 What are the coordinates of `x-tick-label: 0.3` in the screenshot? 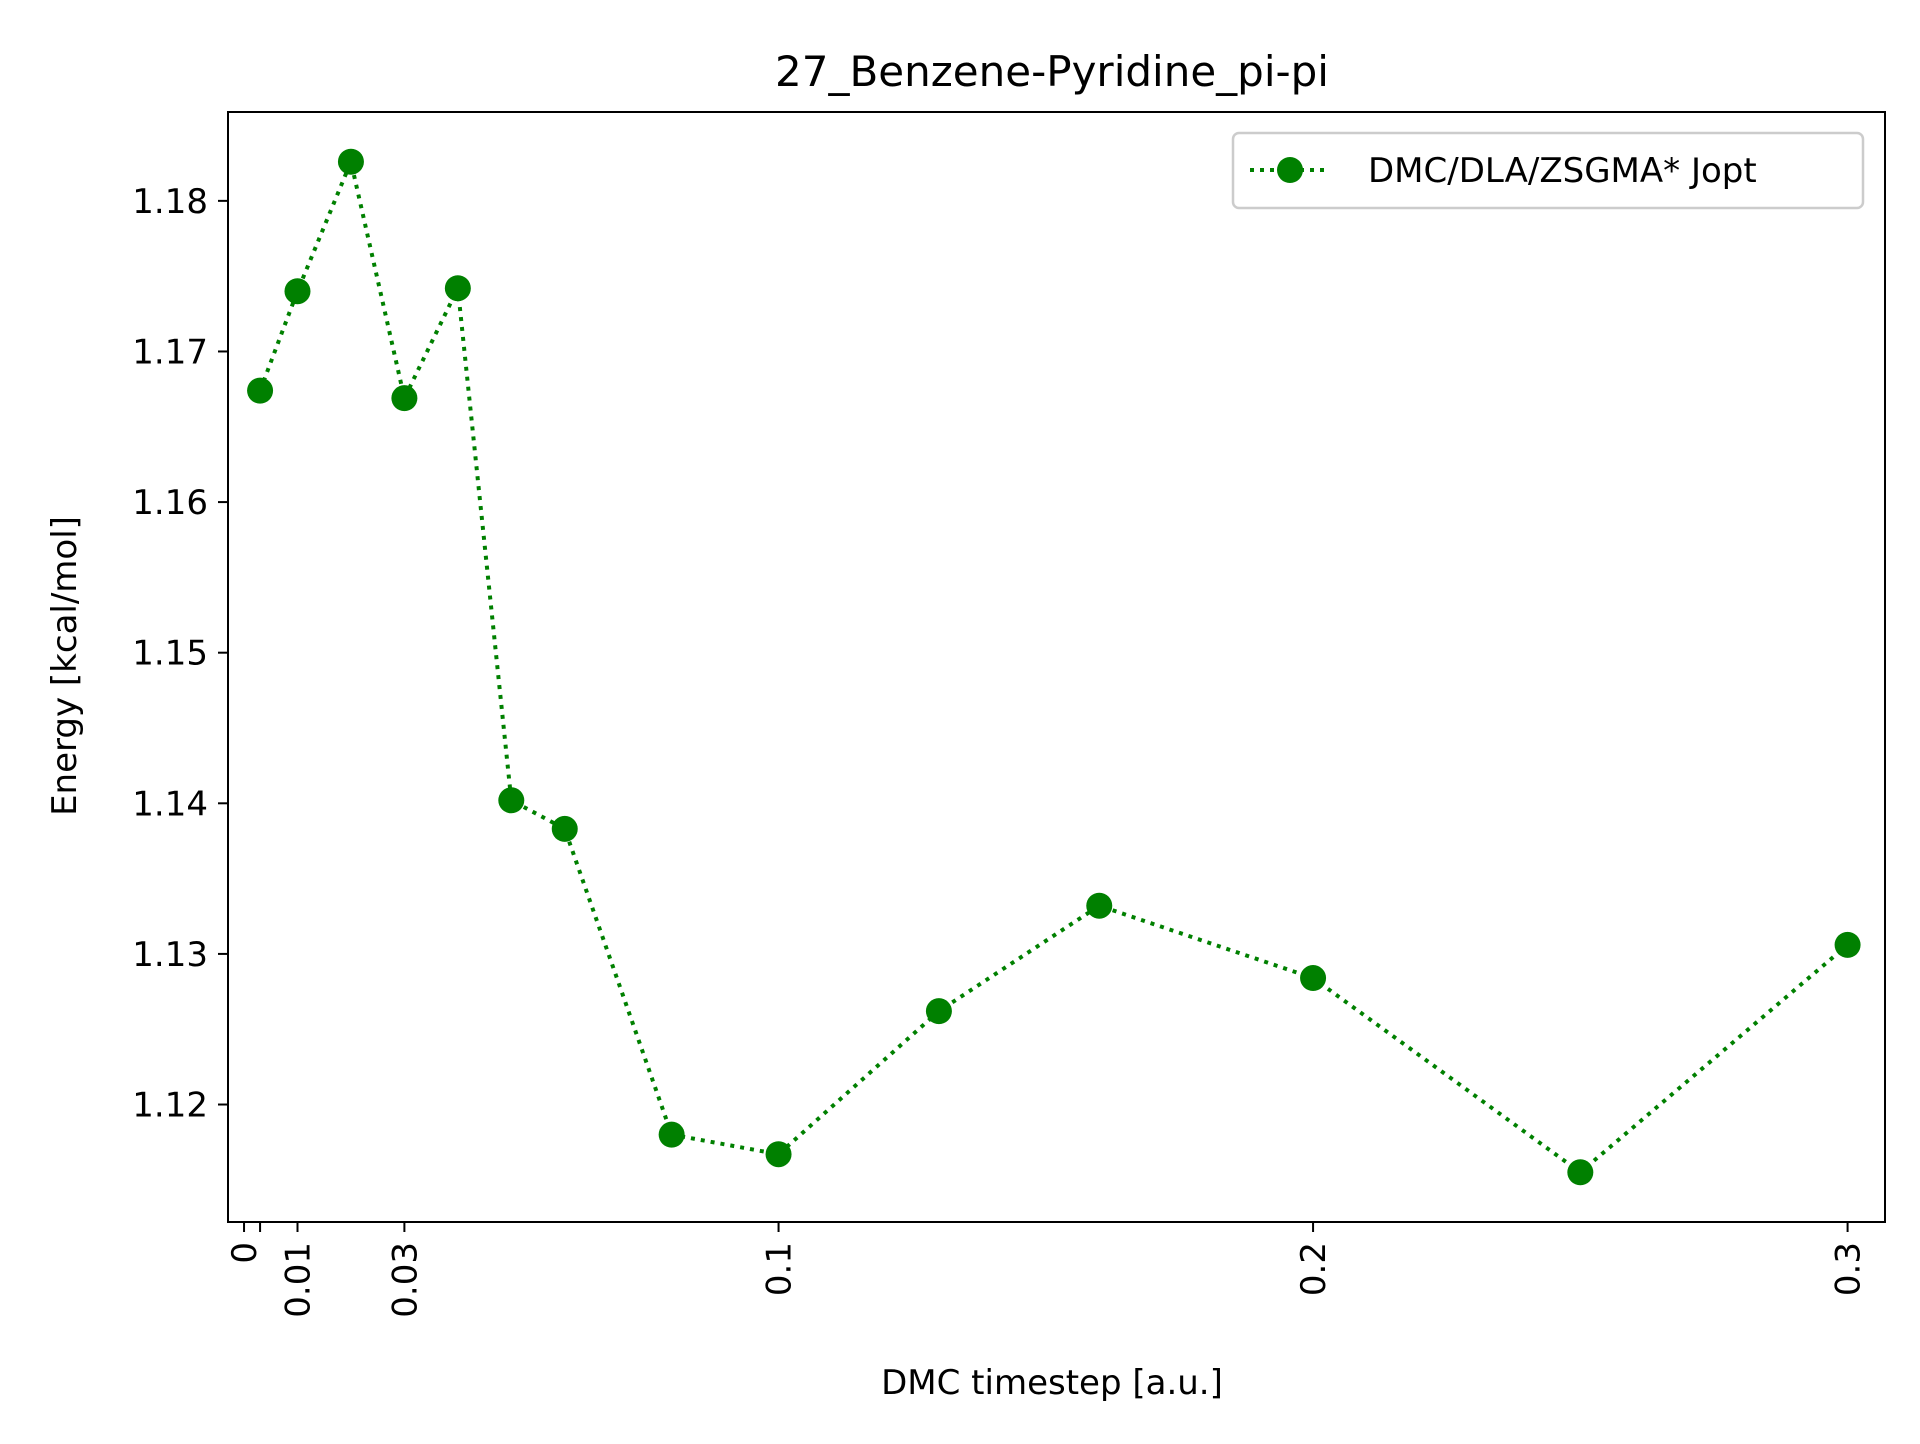 It's located at (1849, 1269).